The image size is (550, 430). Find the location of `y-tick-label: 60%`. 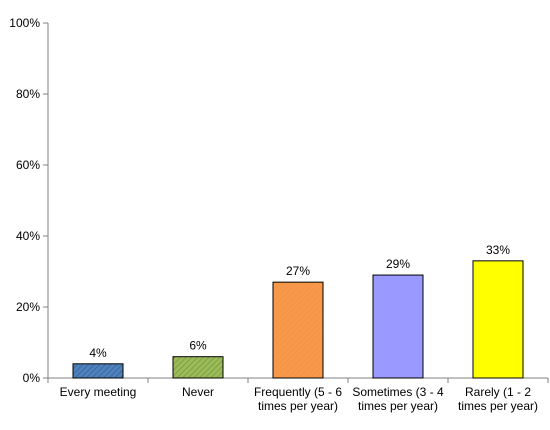

y-tick-label: 60% is located at coordinates (28, 165).